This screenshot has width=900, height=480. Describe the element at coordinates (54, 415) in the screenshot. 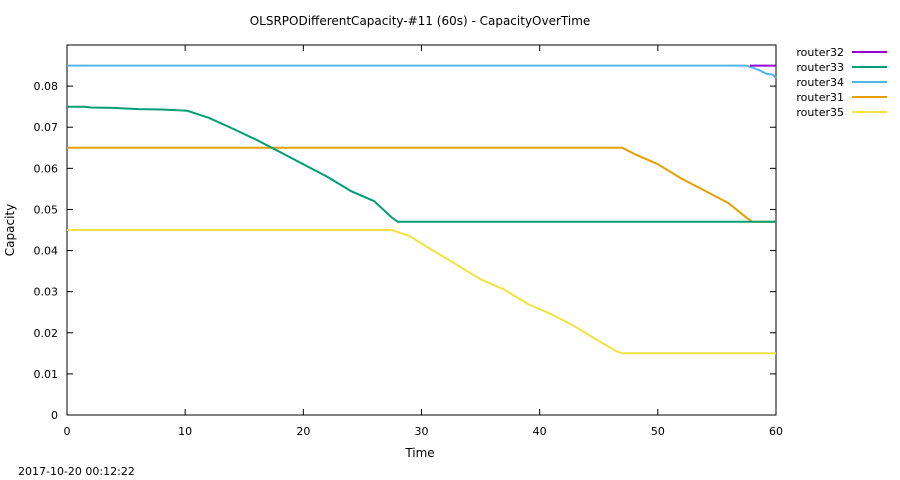

I see `y-tick-label: 0` at that location.